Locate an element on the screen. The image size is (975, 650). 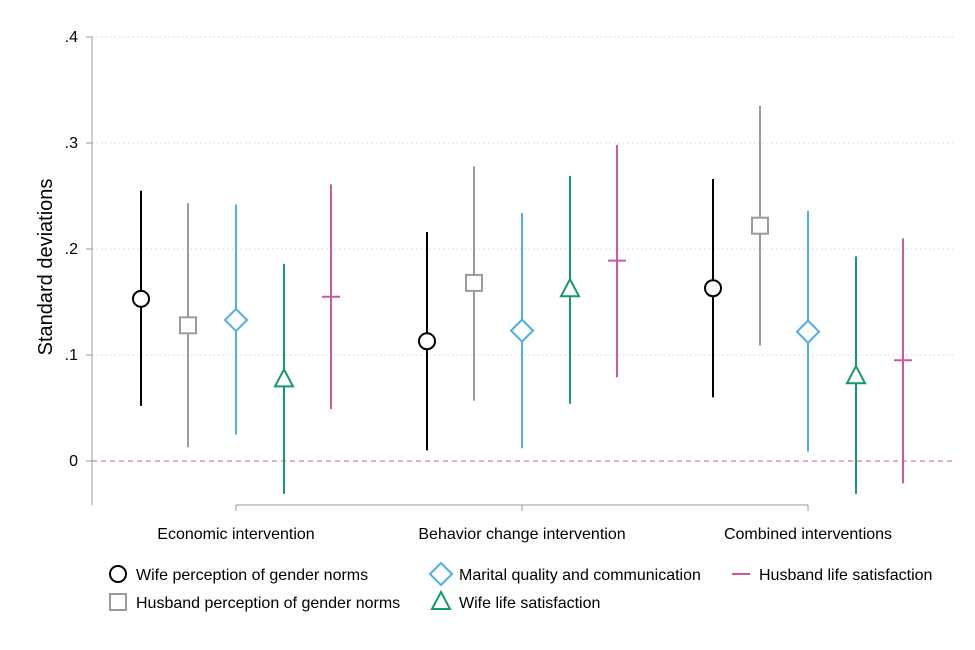
x-tick-label: Behavior change intervention is located at coordinates (521, 534).